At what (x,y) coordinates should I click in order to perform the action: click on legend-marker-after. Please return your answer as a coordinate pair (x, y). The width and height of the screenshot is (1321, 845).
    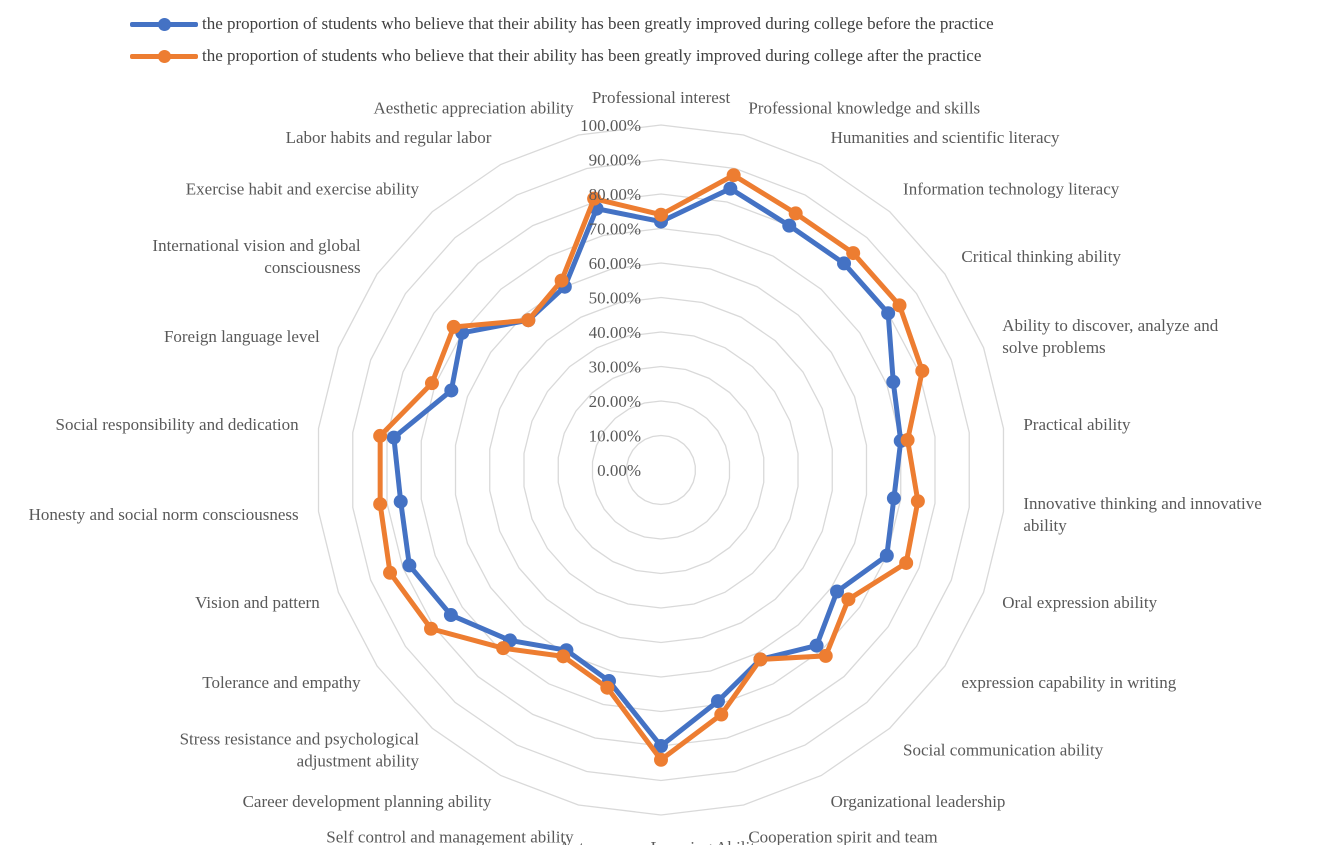
    Looking at the image, I should click on (164, 56).